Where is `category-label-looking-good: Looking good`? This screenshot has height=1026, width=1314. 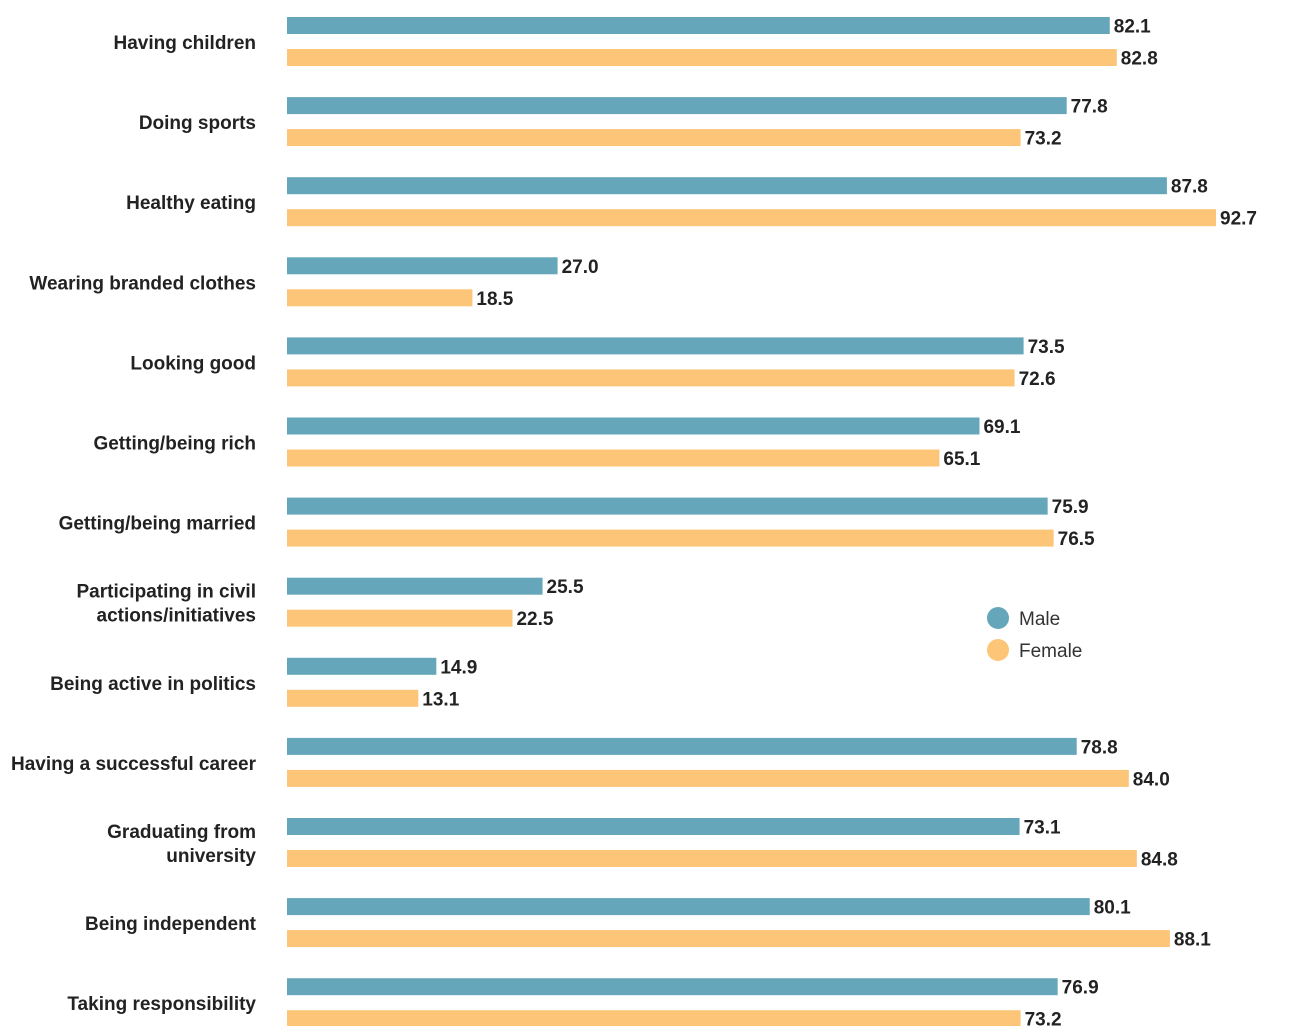
category-label-looking-good: Looking good is located at coordinates (193, 363).